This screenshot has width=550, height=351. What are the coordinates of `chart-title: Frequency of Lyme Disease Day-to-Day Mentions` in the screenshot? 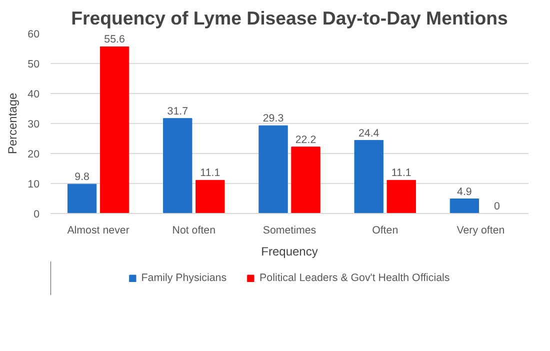 It's located at (289, 18).